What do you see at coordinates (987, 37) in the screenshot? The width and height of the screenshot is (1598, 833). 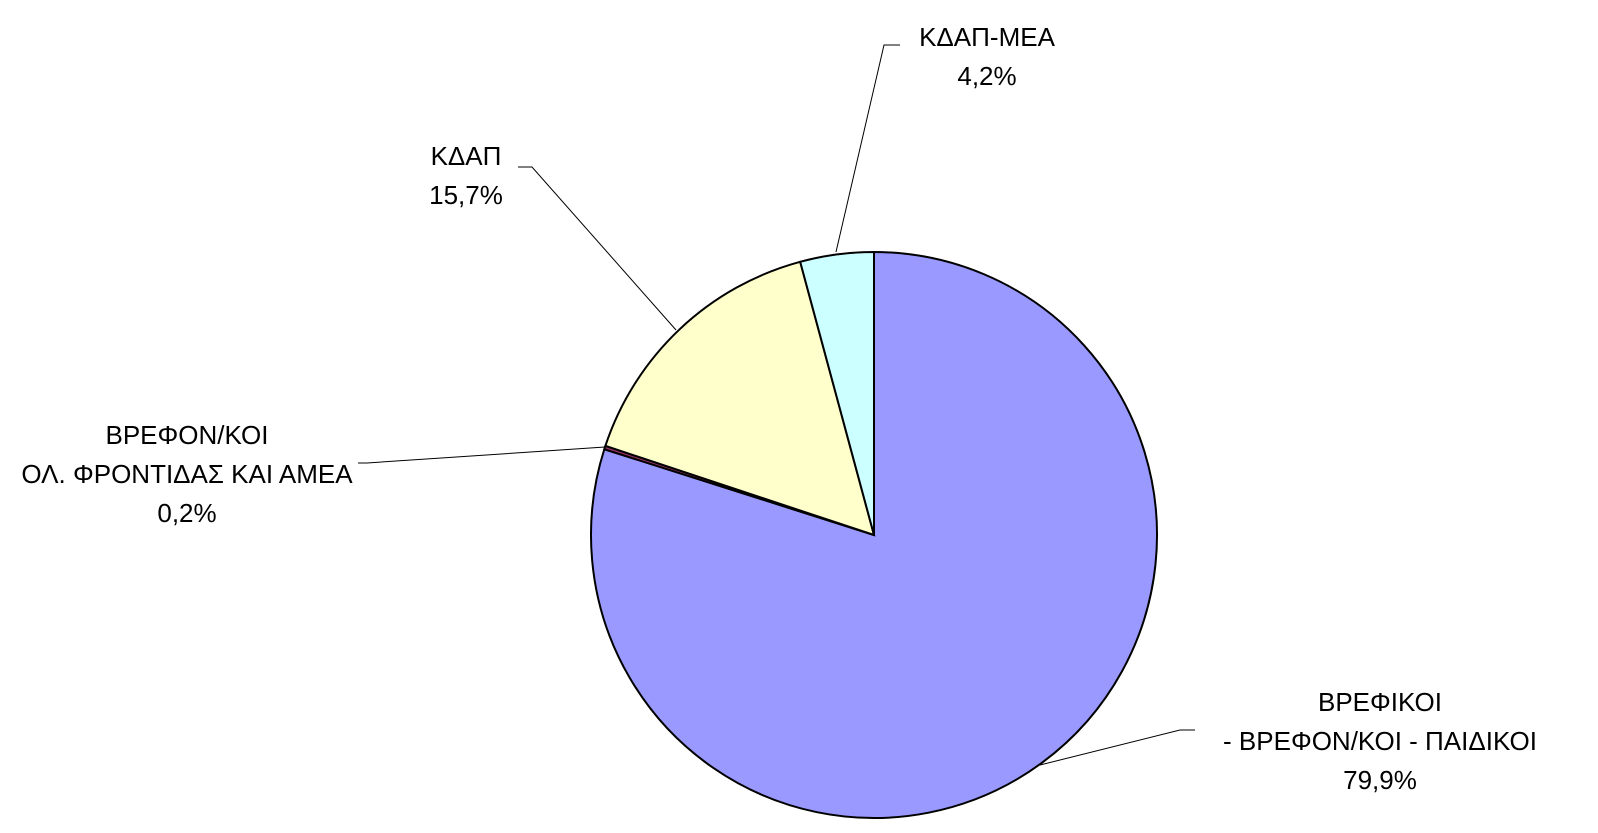 I see `slice-label: ΚΔΑΠ-ΜΕΑ` at bounding box center [987, 37].